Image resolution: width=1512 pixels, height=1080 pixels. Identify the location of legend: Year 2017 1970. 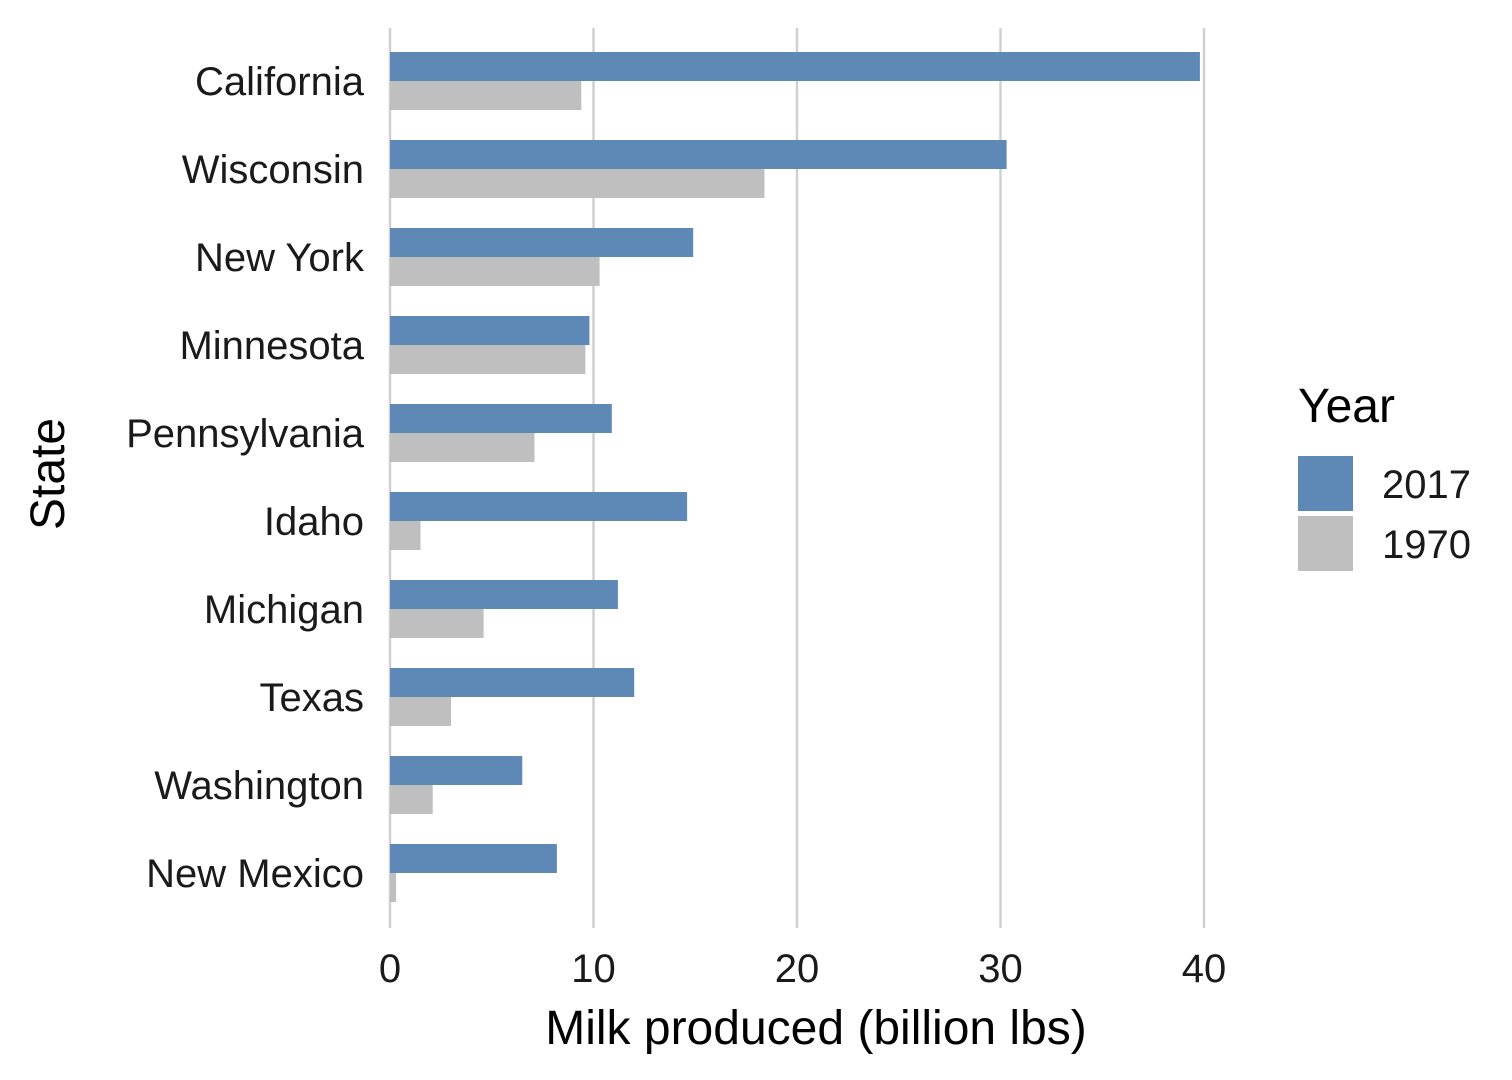
(1384, 475).